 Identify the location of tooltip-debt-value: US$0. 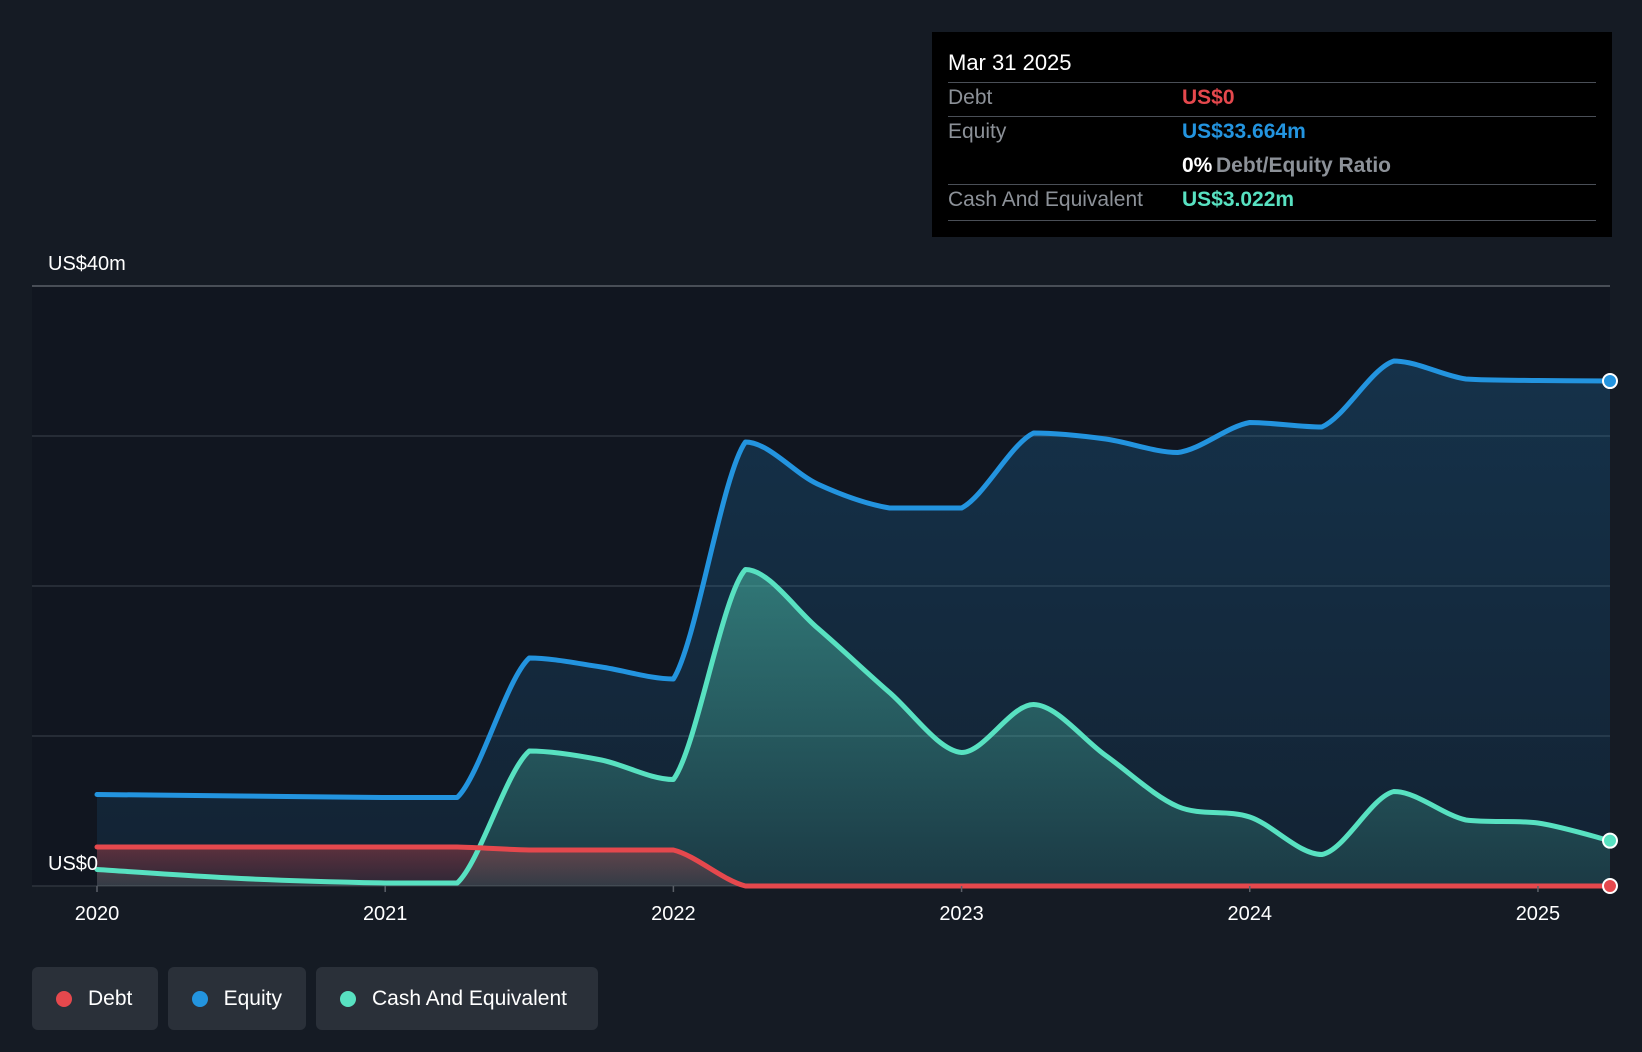
(1208, 97).